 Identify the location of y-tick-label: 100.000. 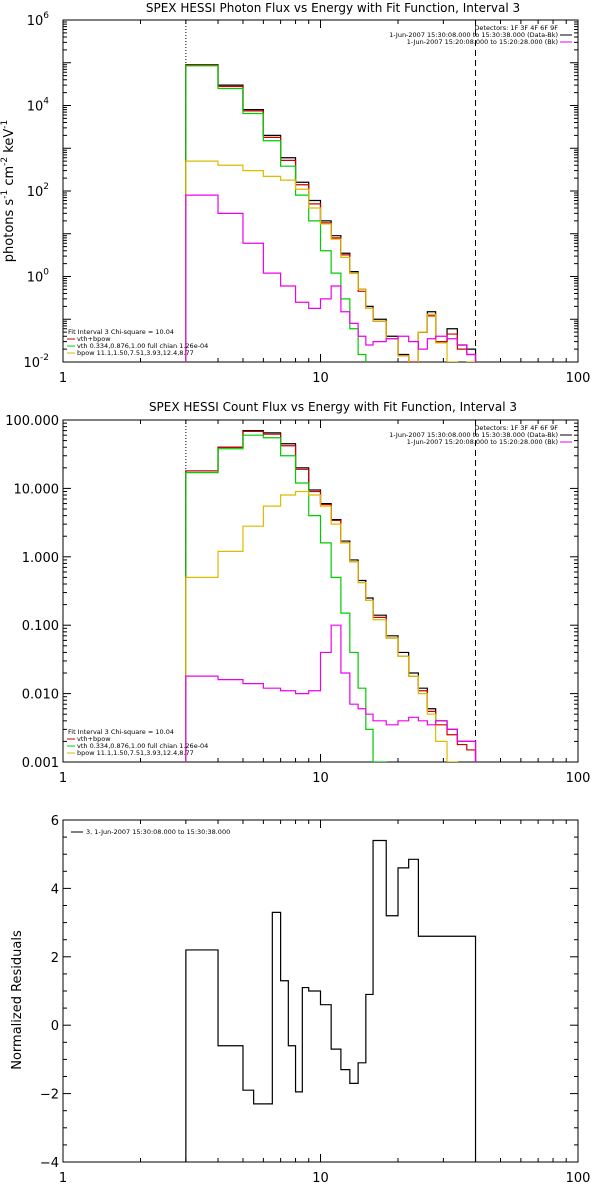
(32, 421).